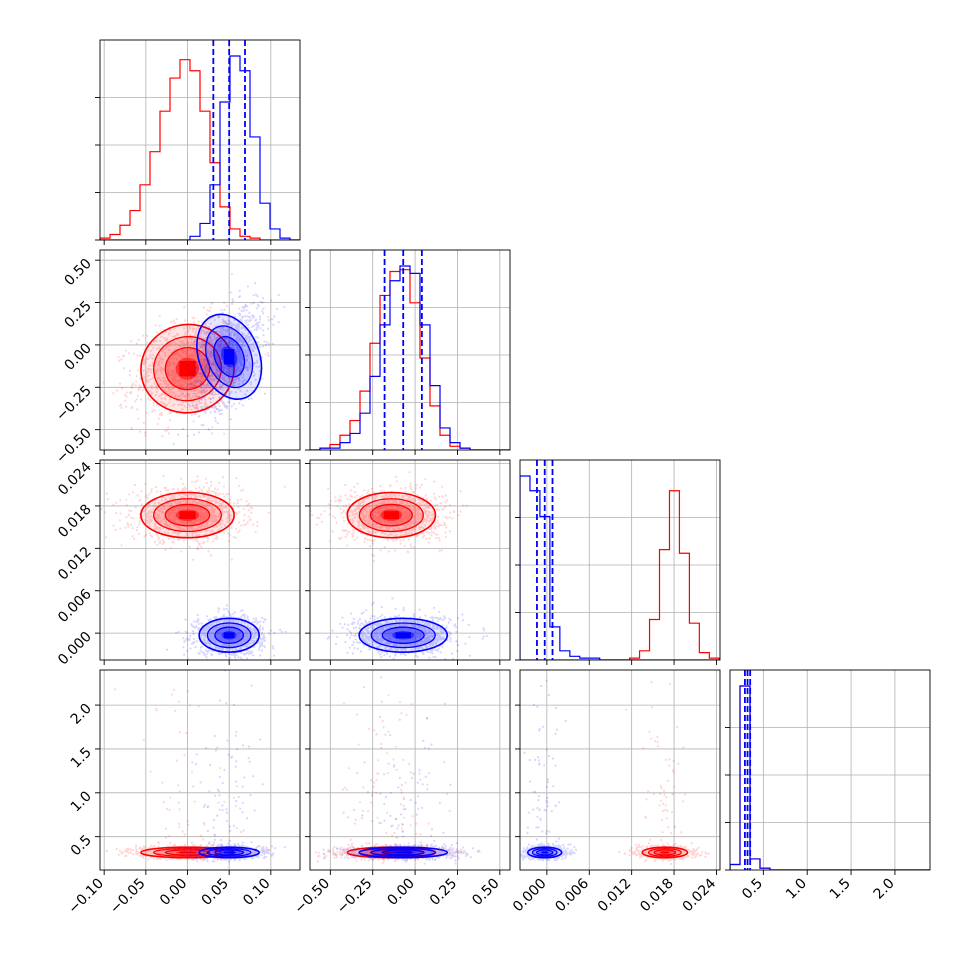 This screenshot has width=970, height=970. I want to click on y-tick-label: 1.5, so click(81, 757).